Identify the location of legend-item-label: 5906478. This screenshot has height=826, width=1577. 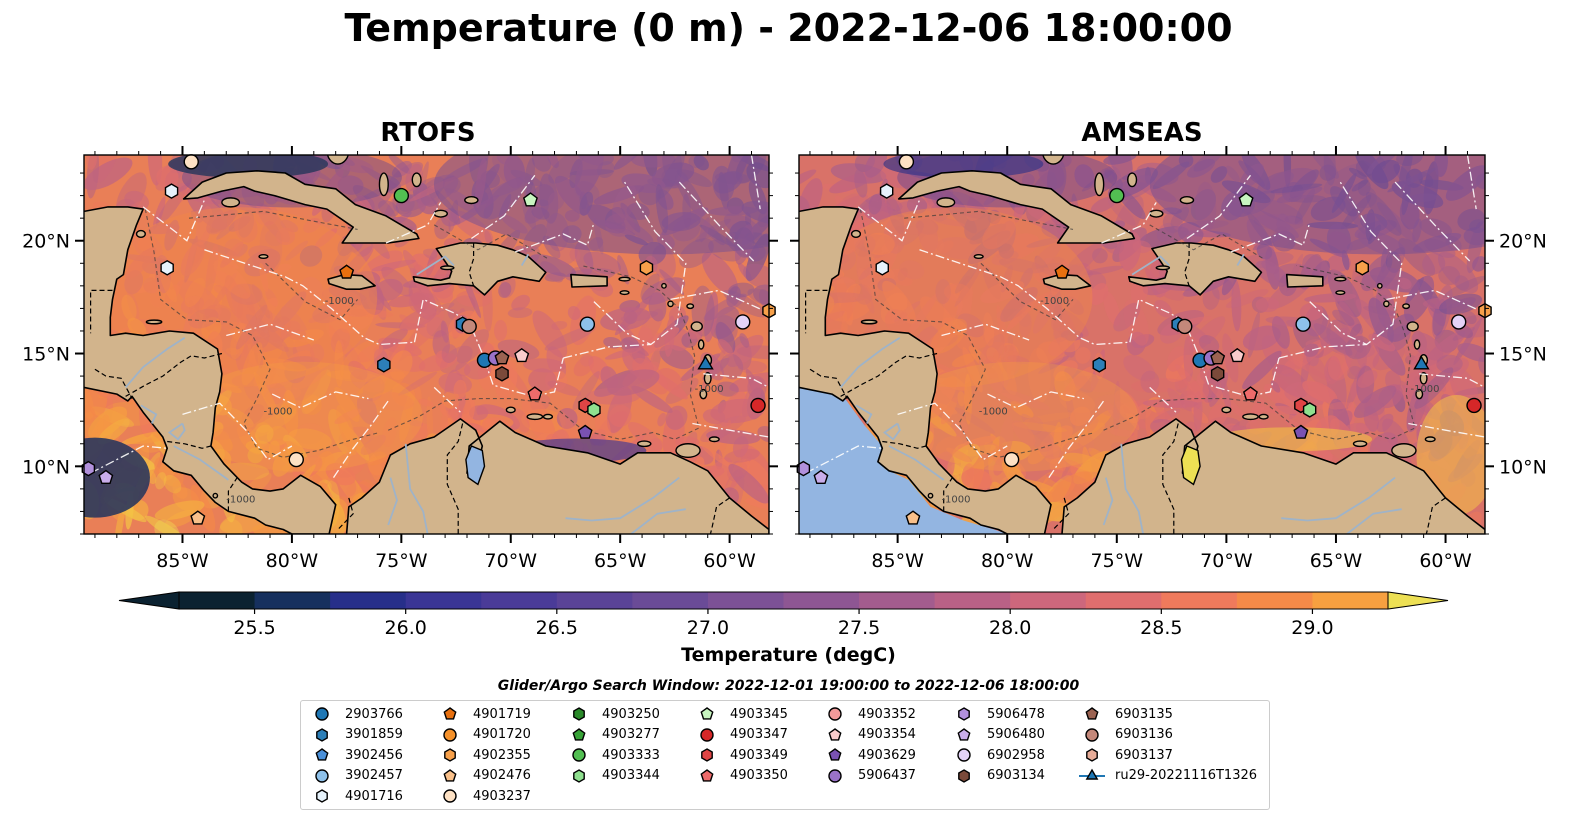
(1016, 714).